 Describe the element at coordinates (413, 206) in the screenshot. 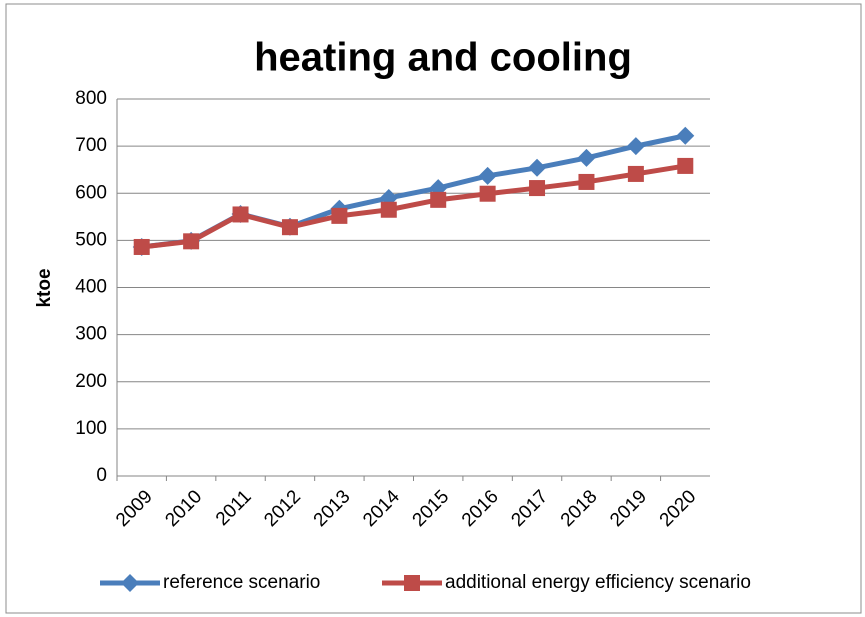

I see `series-line` at that location.